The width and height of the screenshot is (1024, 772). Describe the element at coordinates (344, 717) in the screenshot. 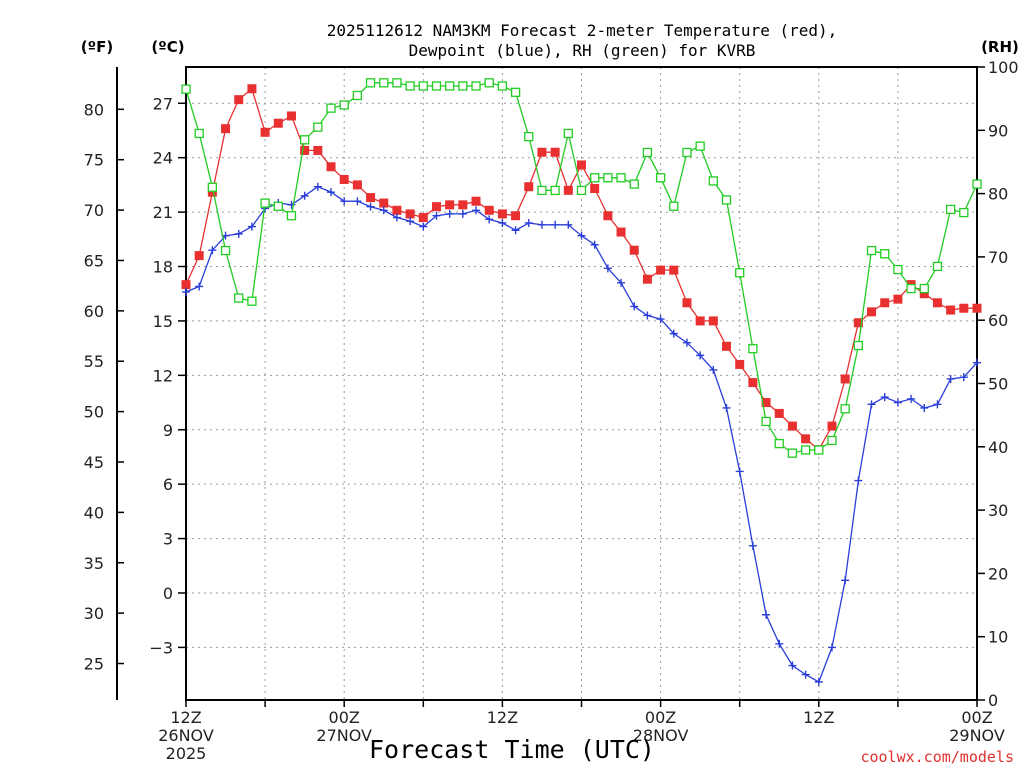

I see `x-tick-label: 00Z` at that location.